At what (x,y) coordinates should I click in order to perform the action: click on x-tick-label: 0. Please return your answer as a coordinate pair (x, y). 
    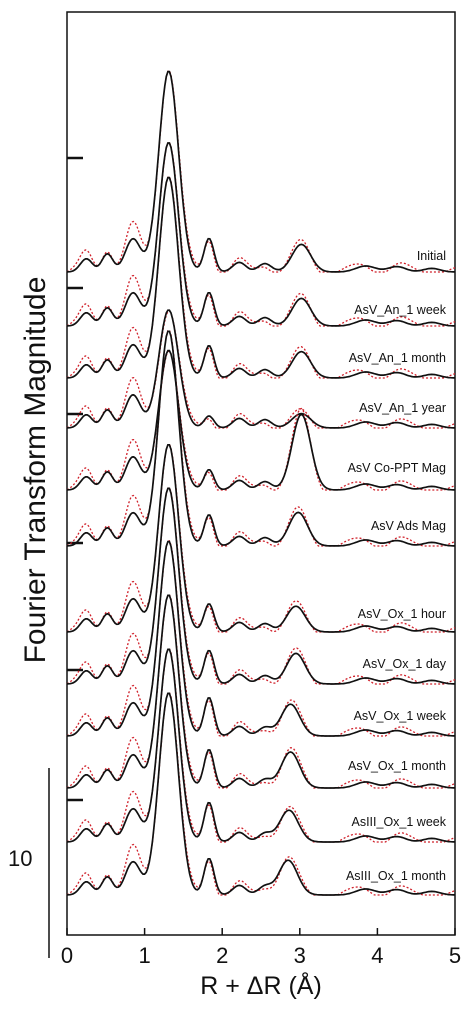
    Looking at the image, I should click on (67, 955).